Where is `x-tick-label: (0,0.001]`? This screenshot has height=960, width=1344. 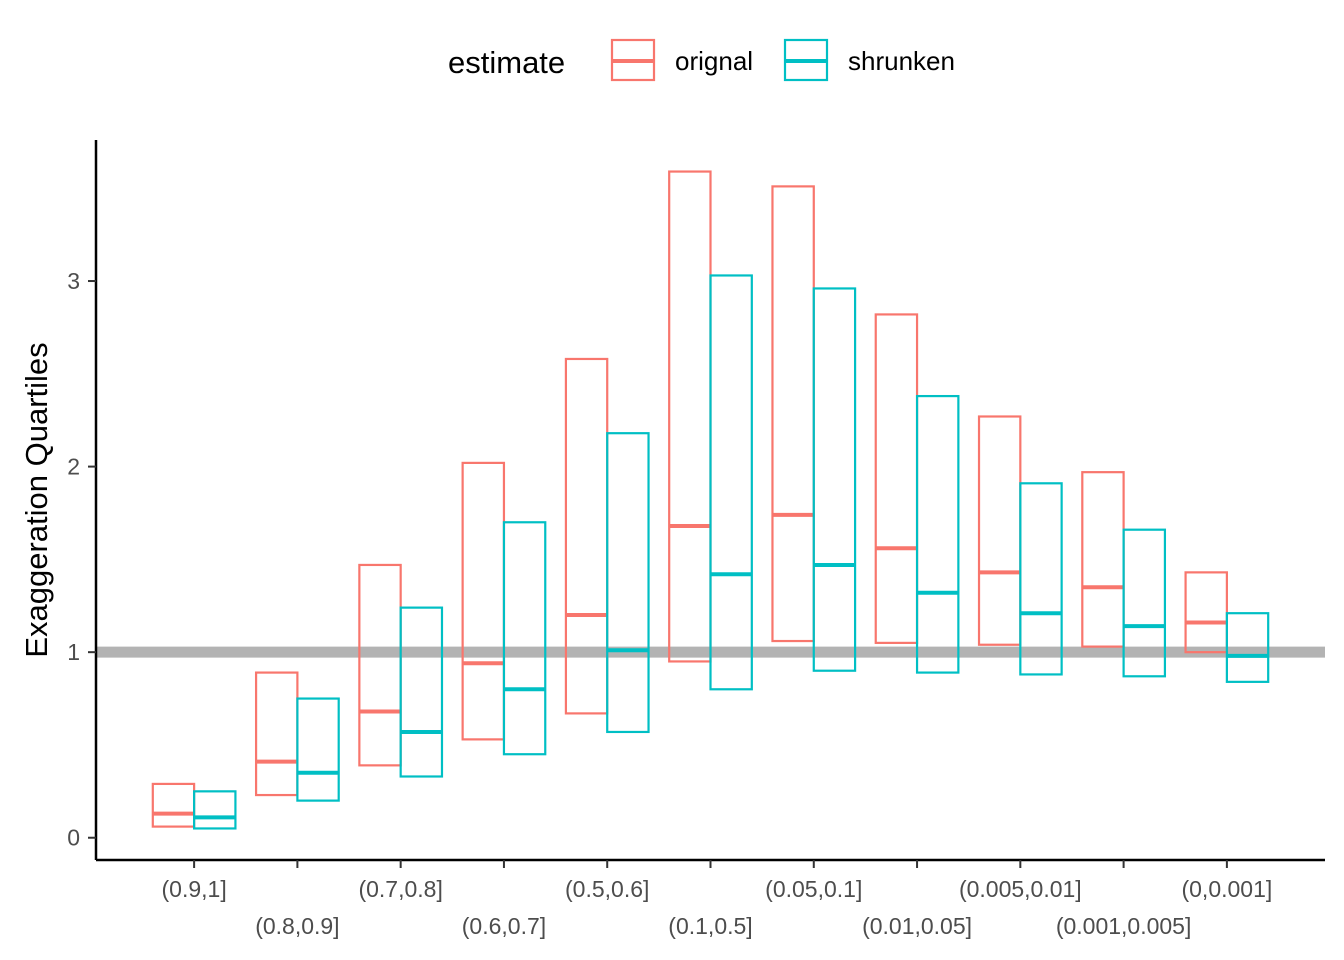
x-tick-label: (0,0.001] is located at coordinates (1226, 889).